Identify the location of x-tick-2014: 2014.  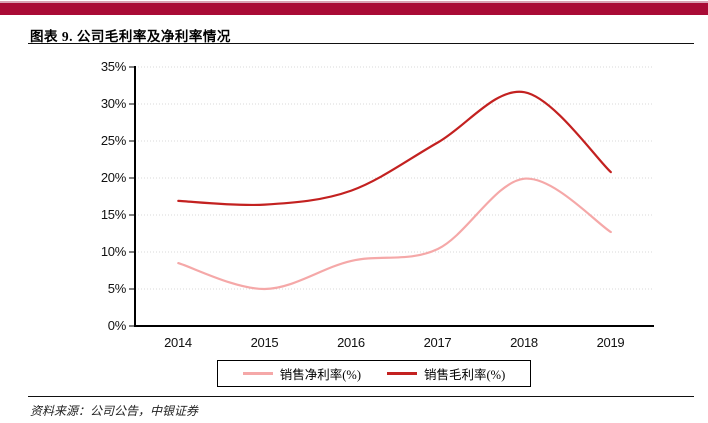
(178, 342).